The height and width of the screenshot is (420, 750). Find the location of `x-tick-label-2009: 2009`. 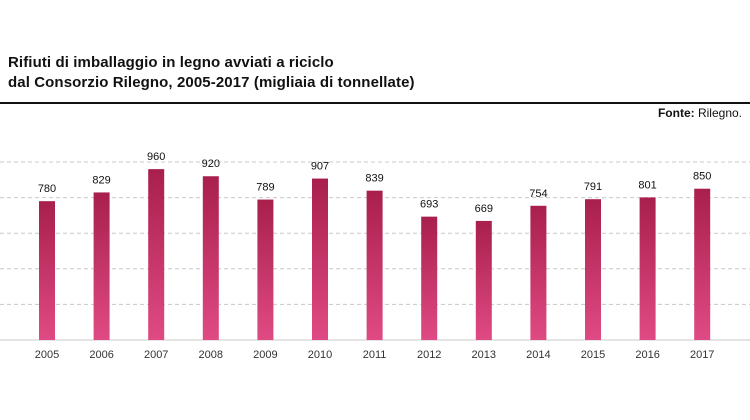

x-tick-label-2009: 2009 is located at coordinates (265, 355).